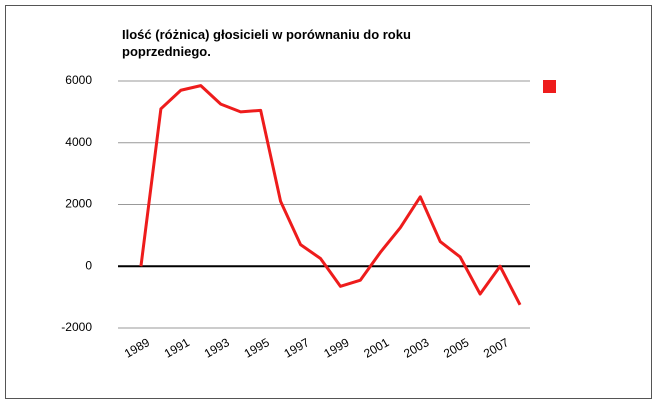  I want to click on x-tick-label: 2003, so click(416, 348).